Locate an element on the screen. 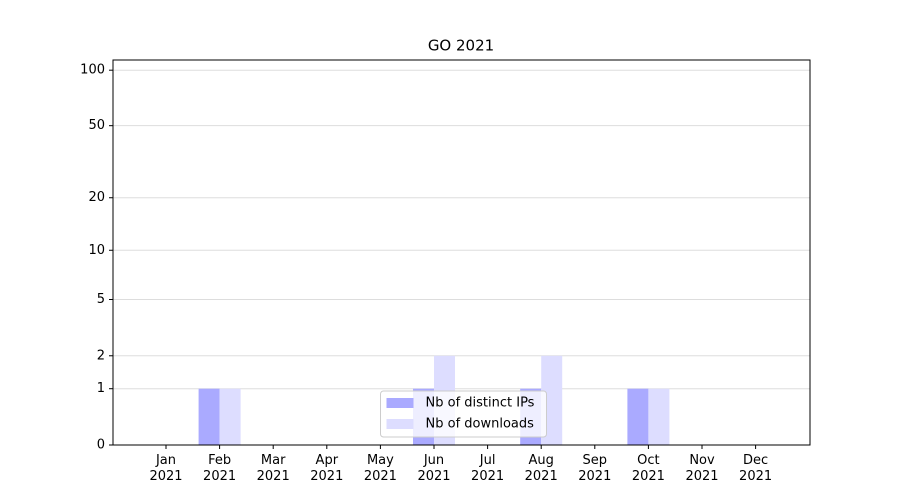 This screenshot has width=900, height=500. y-tick-label: 100 is located at coordinates (92, 70).